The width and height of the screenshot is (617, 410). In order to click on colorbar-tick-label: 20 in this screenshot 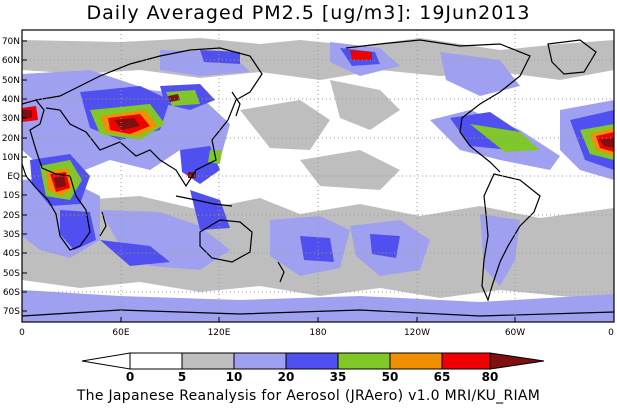, I will do `click(286, 377)`.